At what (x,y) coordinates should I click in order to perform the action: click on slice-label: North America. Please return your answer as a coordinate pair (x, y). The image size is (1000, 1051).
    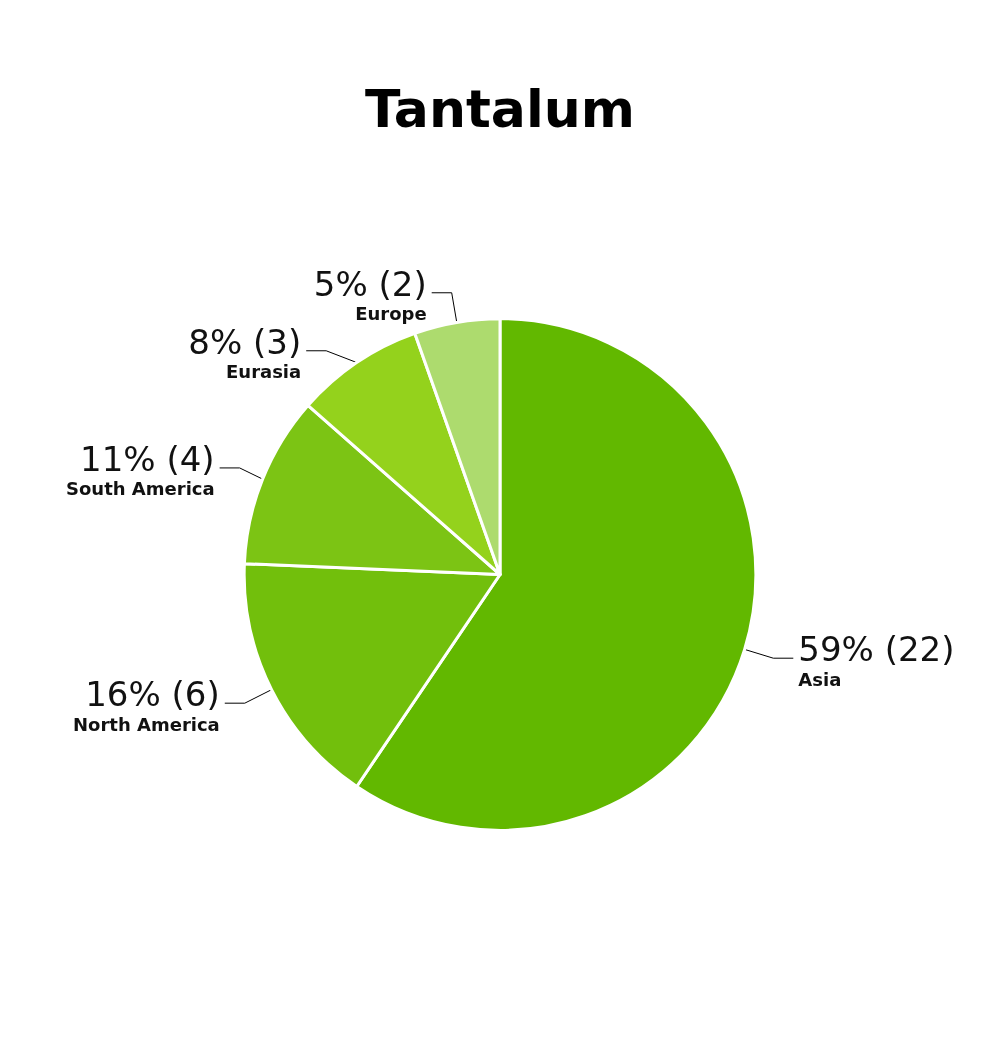
    Looking at the image, I should click on (146, 724).